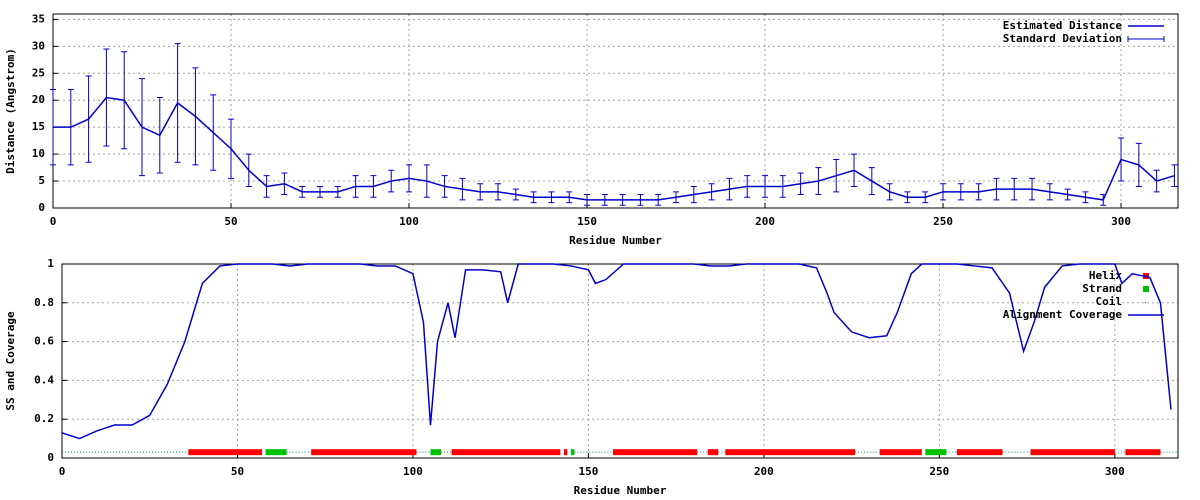 The image size is (1200, 500). Describe the element at coordinates (588, 471) in the screenshot. I see `x-tick-label: 150` at that location.